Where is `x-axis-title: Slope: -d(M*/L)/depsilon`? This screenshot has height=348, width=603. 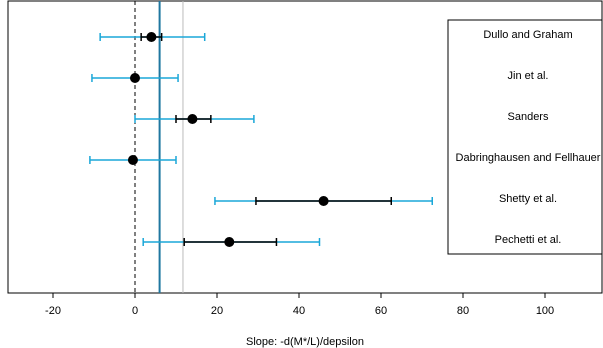 x-axis-title: Slope: -d(M*/L)/depsilon is located at coordinates (305, 342).